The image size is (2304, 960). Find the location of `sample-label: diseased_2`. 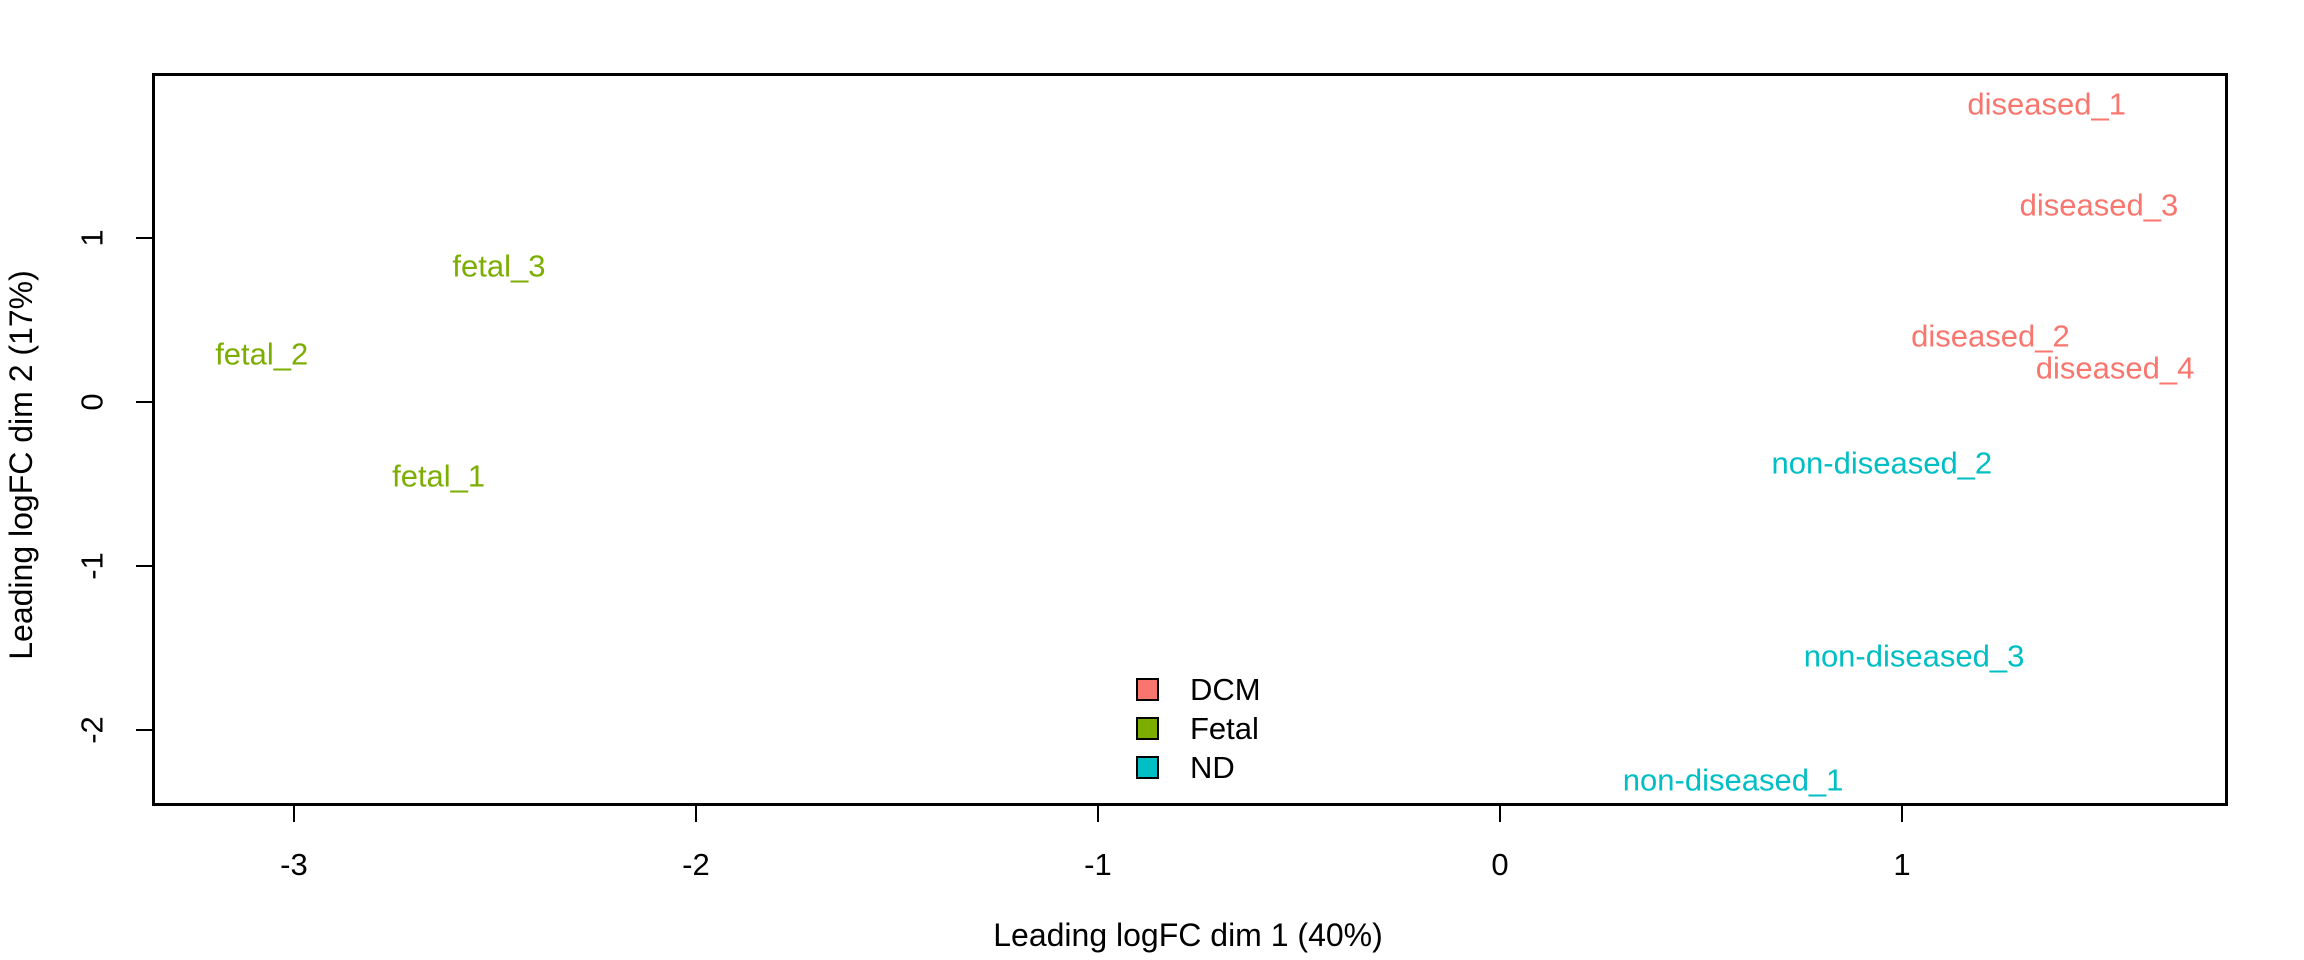

sample-label: diseased_2 is located at coordinates (1990, 336).